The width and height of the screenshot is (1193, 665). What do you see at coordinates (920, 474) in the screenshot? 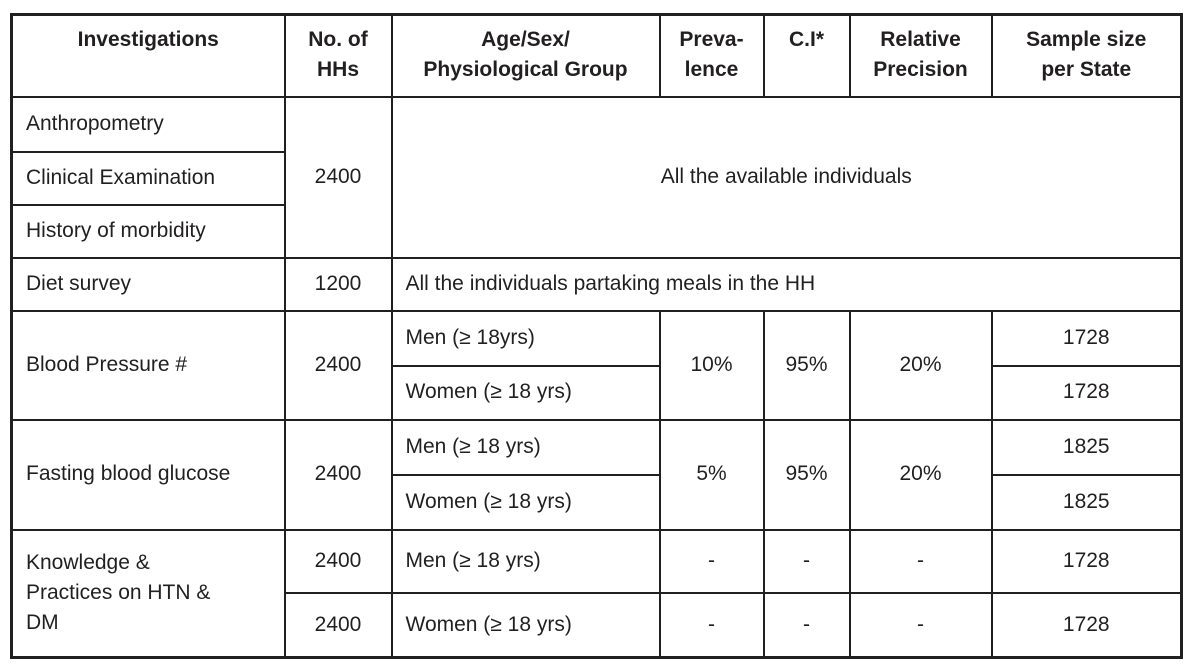
I see `cell-relative-precision-fbg: 20%` at bounding box center [920, 474].